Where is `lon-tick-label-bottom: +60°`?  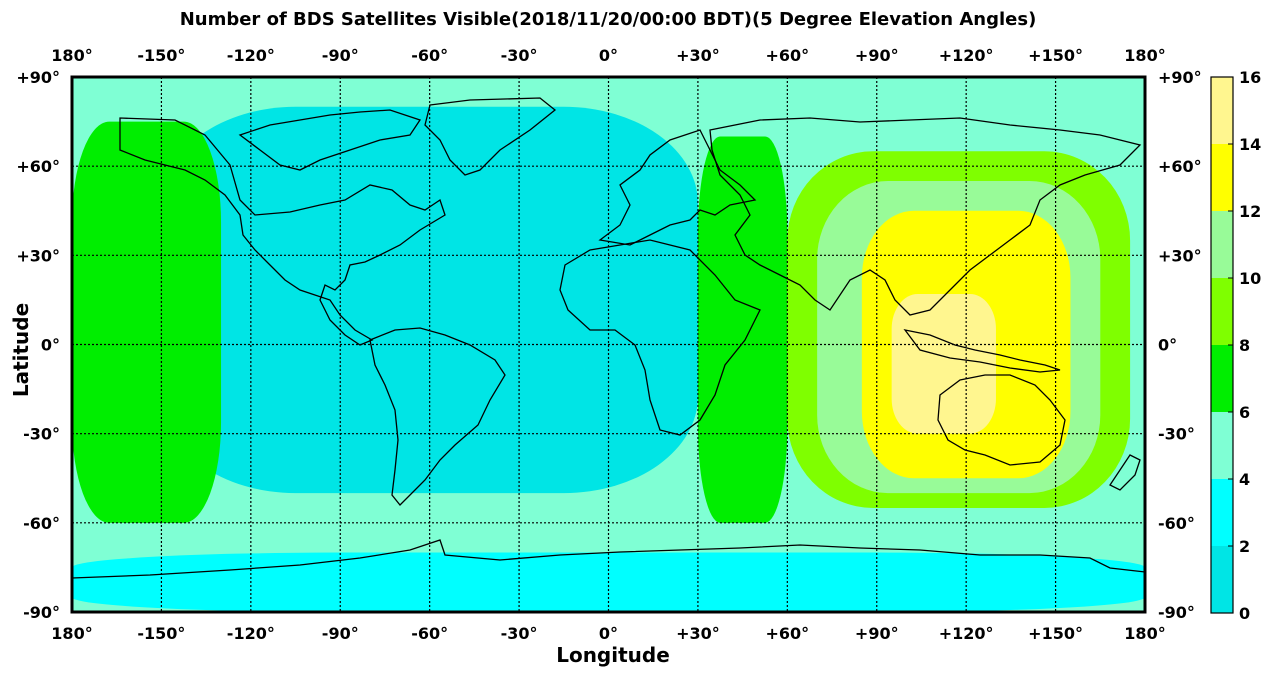
lon-tick-label-bottom: +60° is located at coordinates (787, 633).